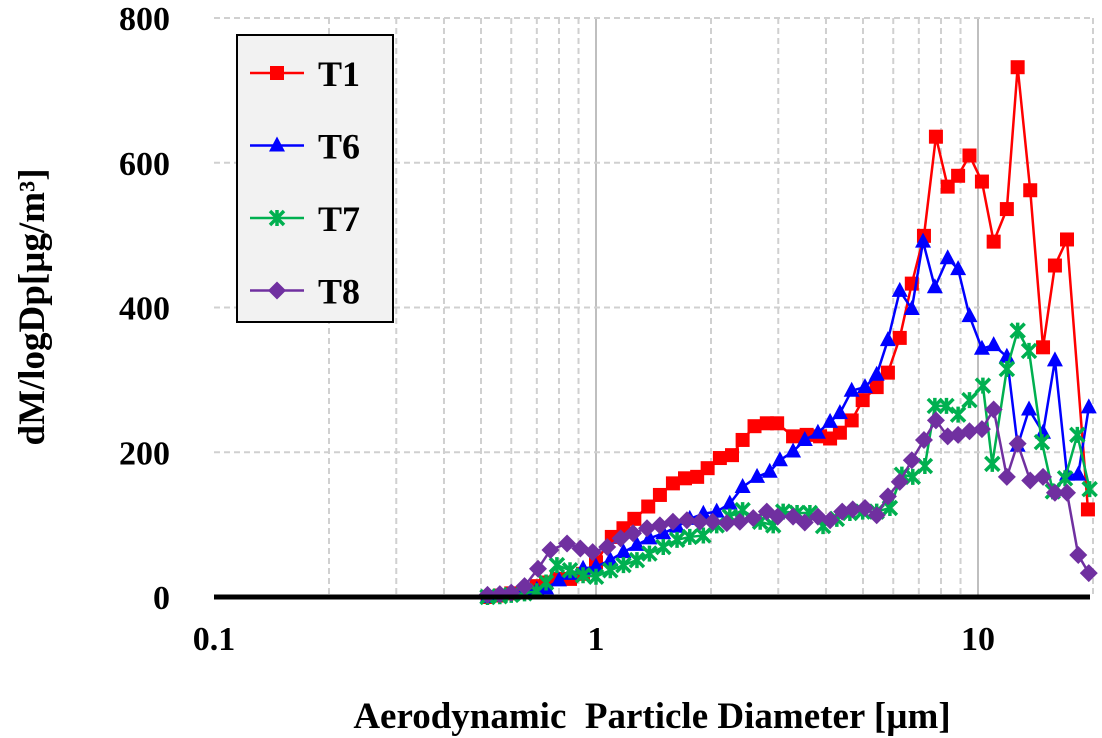 The height and width of the screenshot is (738, 1102). Describe the element at coordinates (978, 639) in the screenshot. I see `x-tick-label: 10` at that location.